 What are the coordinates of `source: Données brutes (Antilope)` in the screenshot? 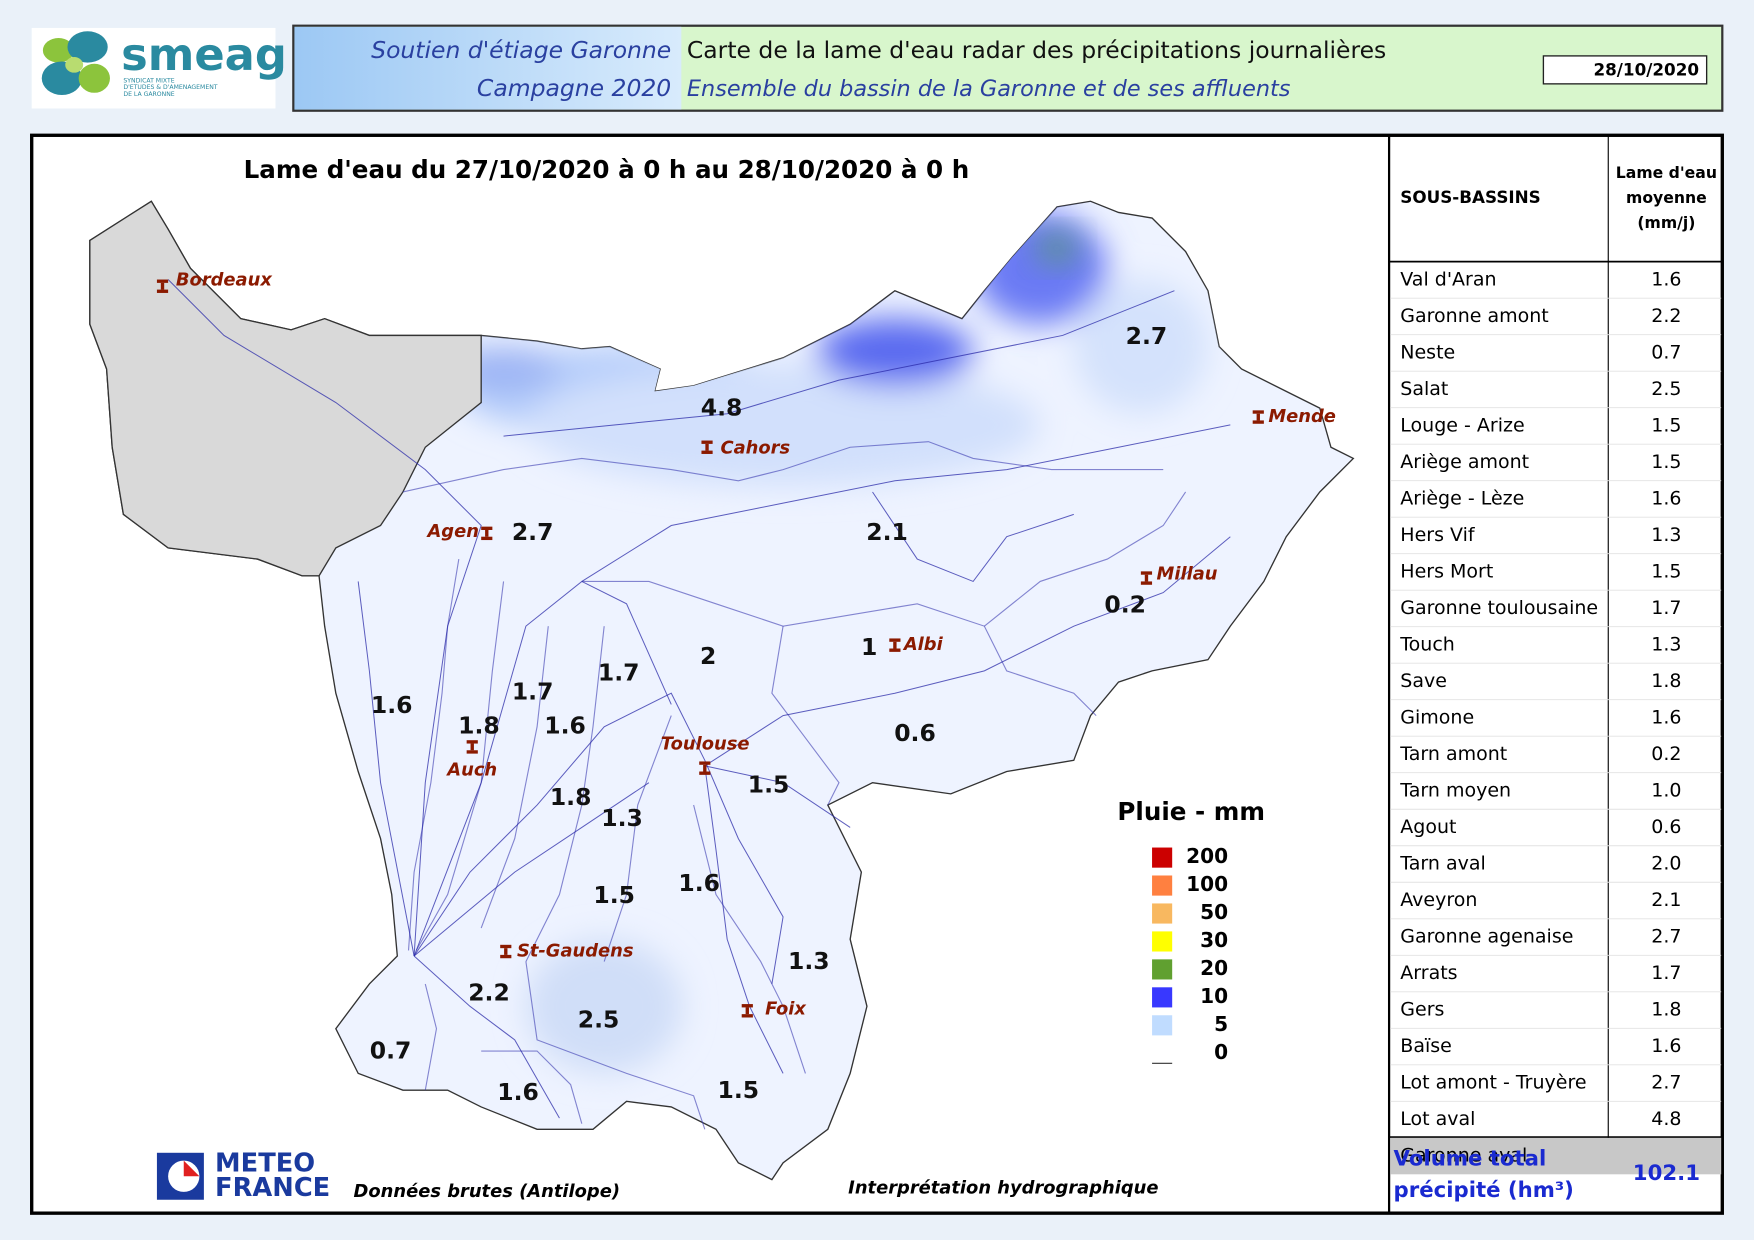 It's located at (487, 1191).